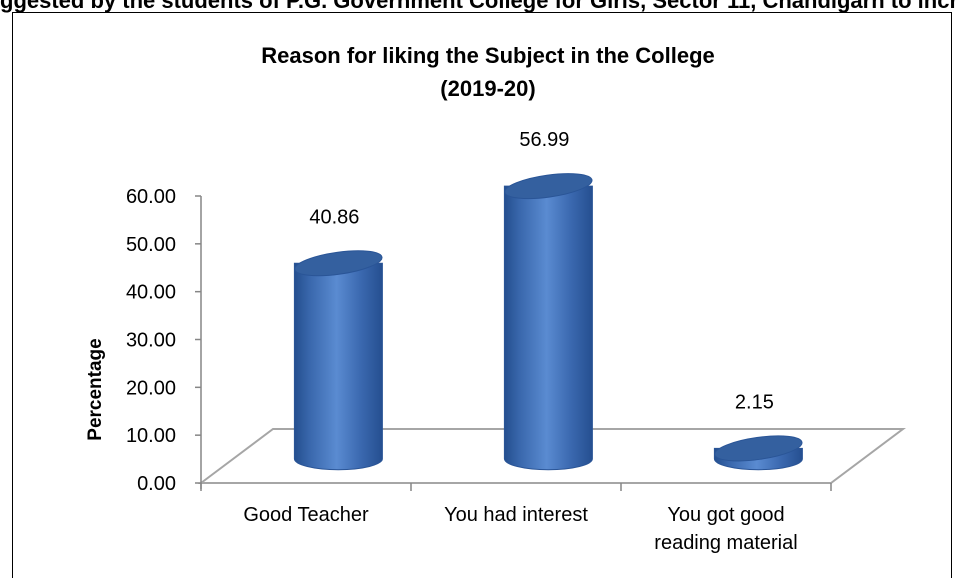 Image resolution: width=958 pixels, height=579 pixels. I want to click on y-tick-label: 50.00, so click(151, 245).